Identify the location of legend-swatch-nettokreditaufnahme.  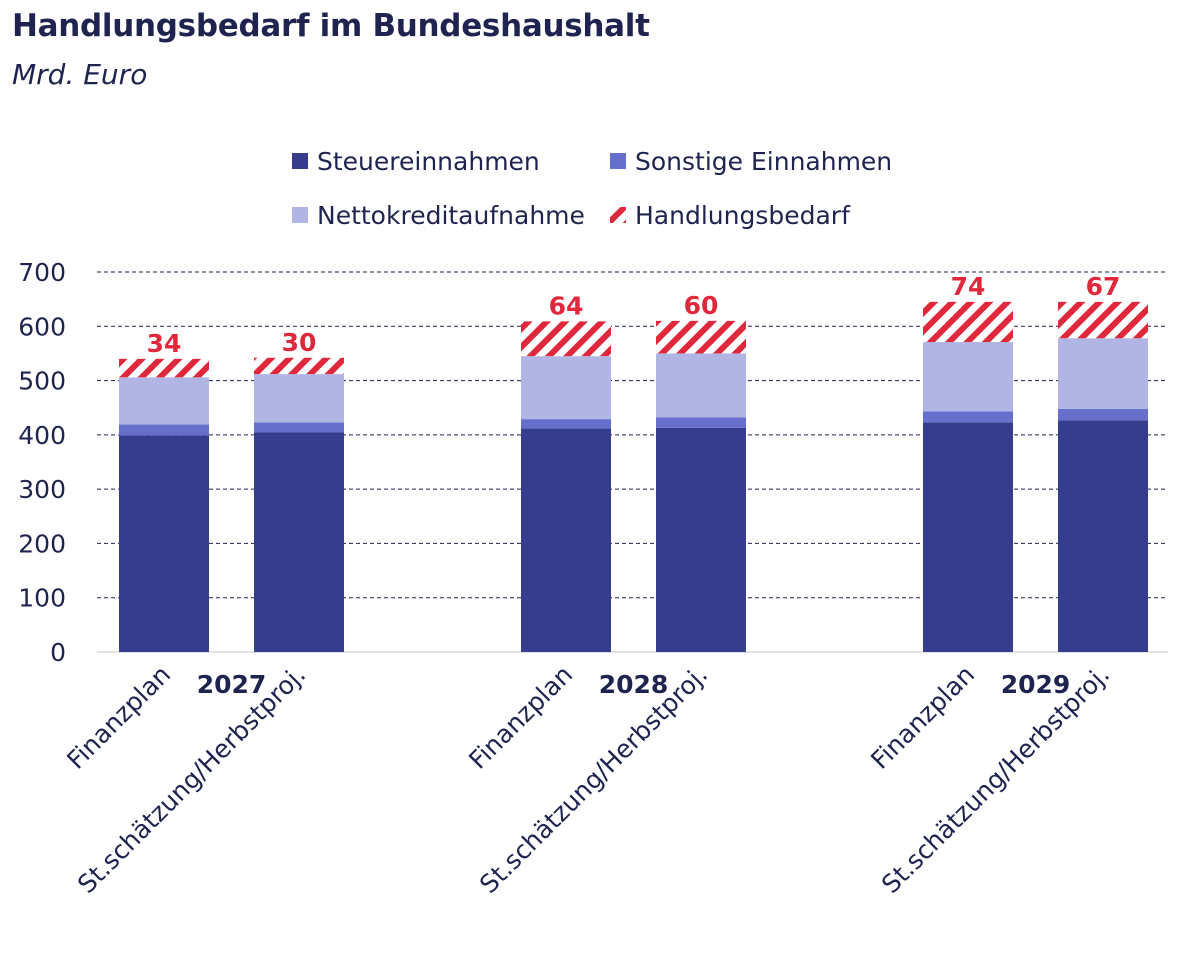
(300, 215).